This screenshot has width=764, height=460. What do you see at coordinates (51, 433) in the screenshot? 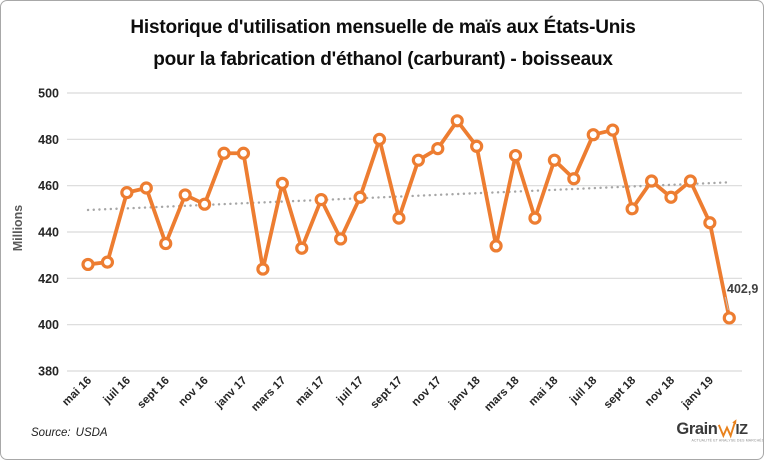
I see `source-prefix: Source:` at bounding box center [51, 433].